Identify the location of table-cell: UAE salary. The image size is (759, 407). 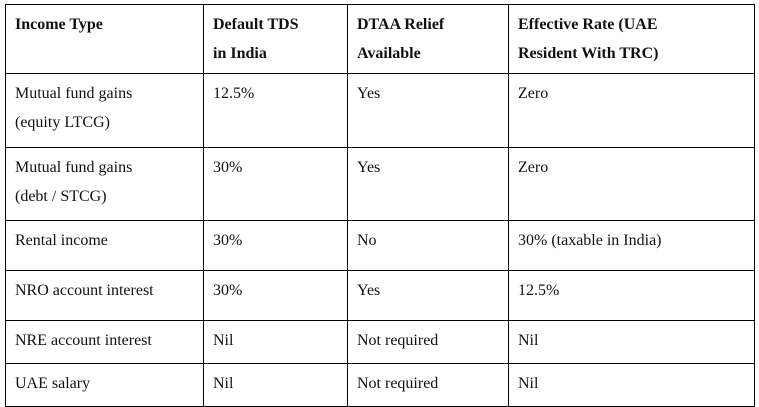
(104, 385).